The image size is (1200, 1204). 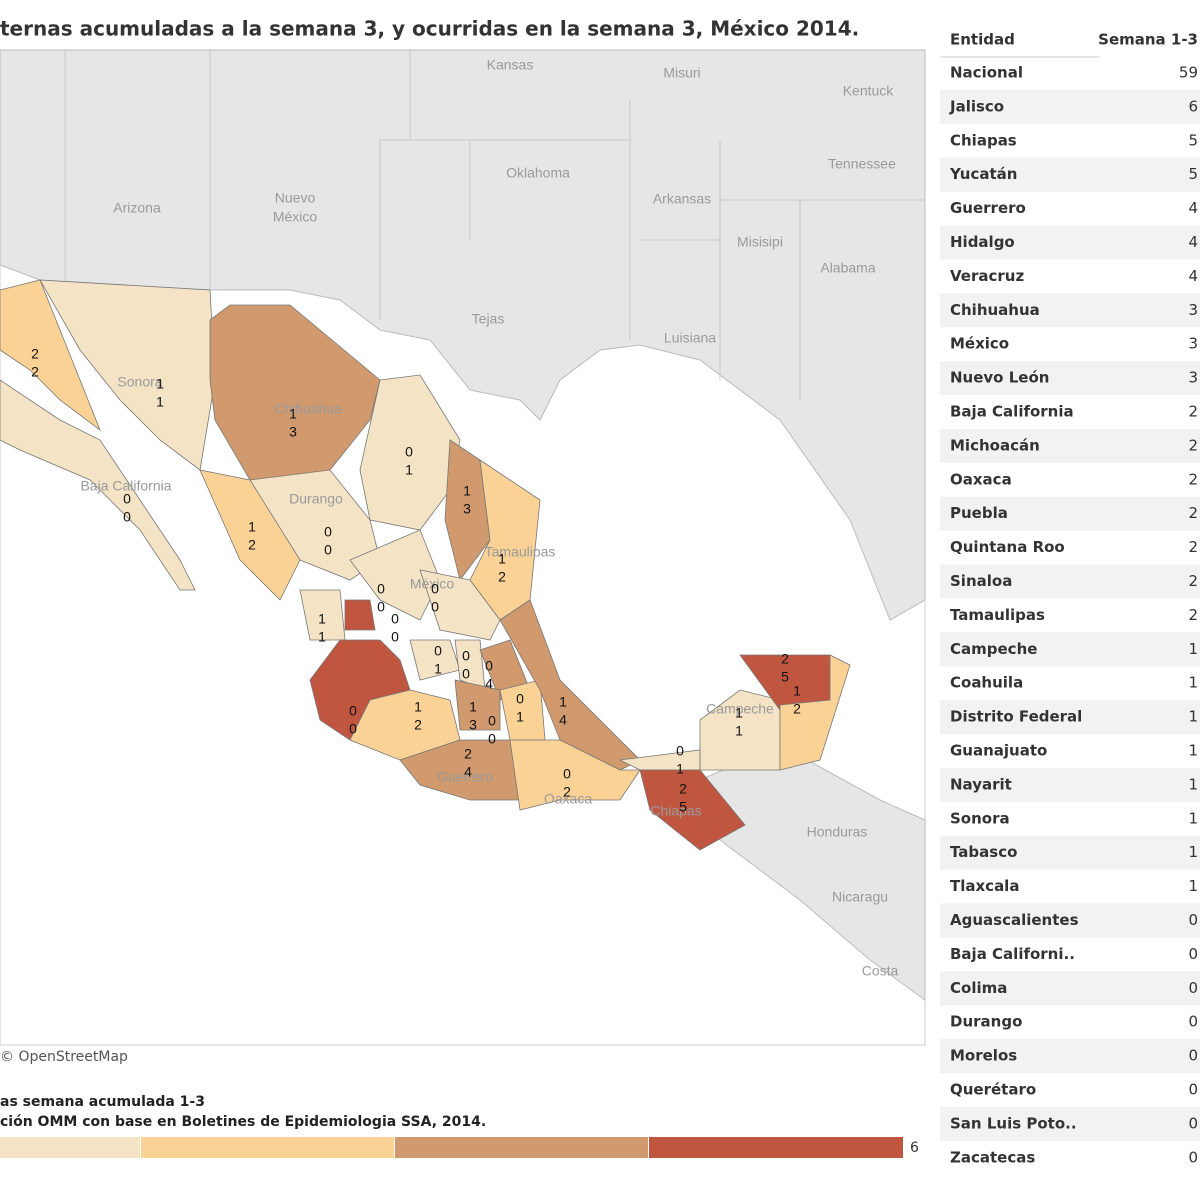 I want to click on entity: Oaxaca, so click(x=981, y=479).